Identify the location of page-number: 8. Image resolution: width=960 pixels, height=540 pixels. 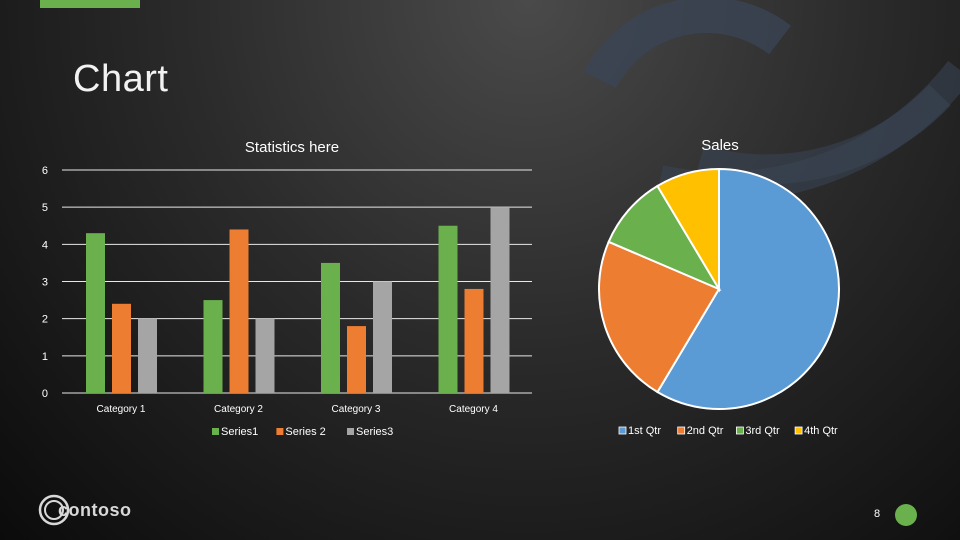
(877, 514).